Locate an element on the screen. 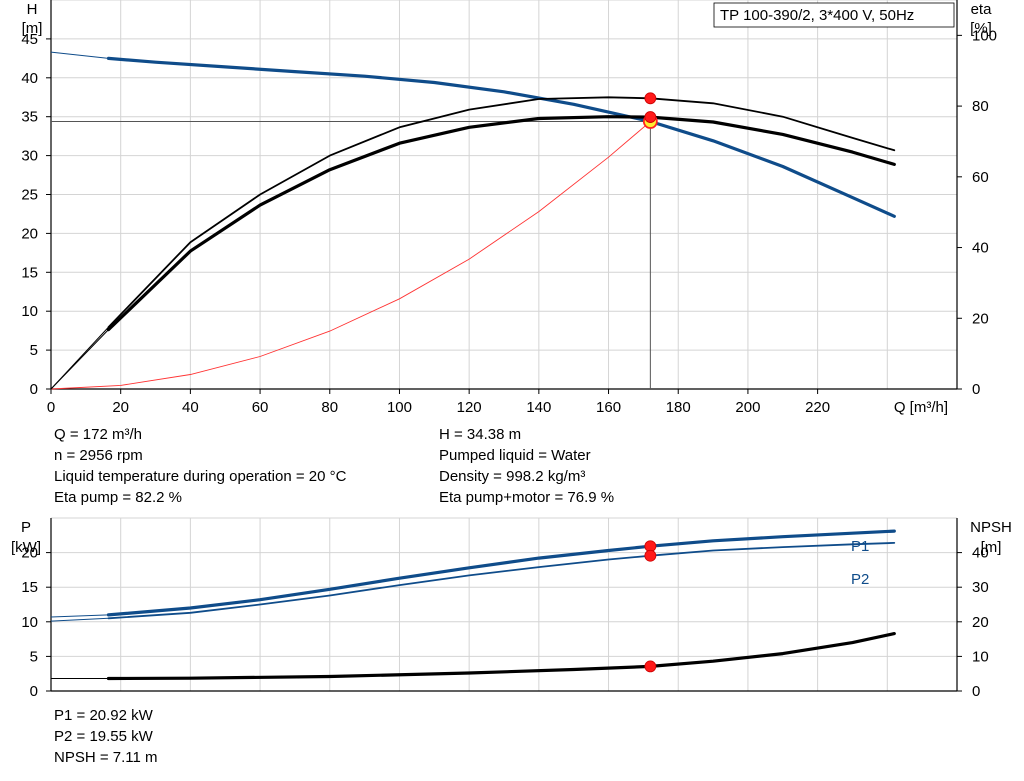 This screenshot has width=1024, height=781. info-density: Density = 998.2 kg/m³ is located at coordinates (512, 476).